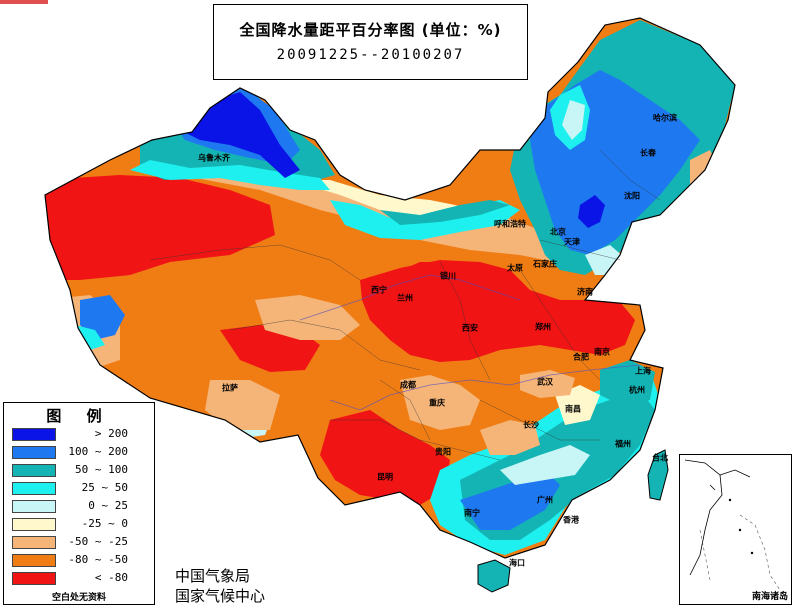  I want to click on region-hunan-light, so click(510, 437).